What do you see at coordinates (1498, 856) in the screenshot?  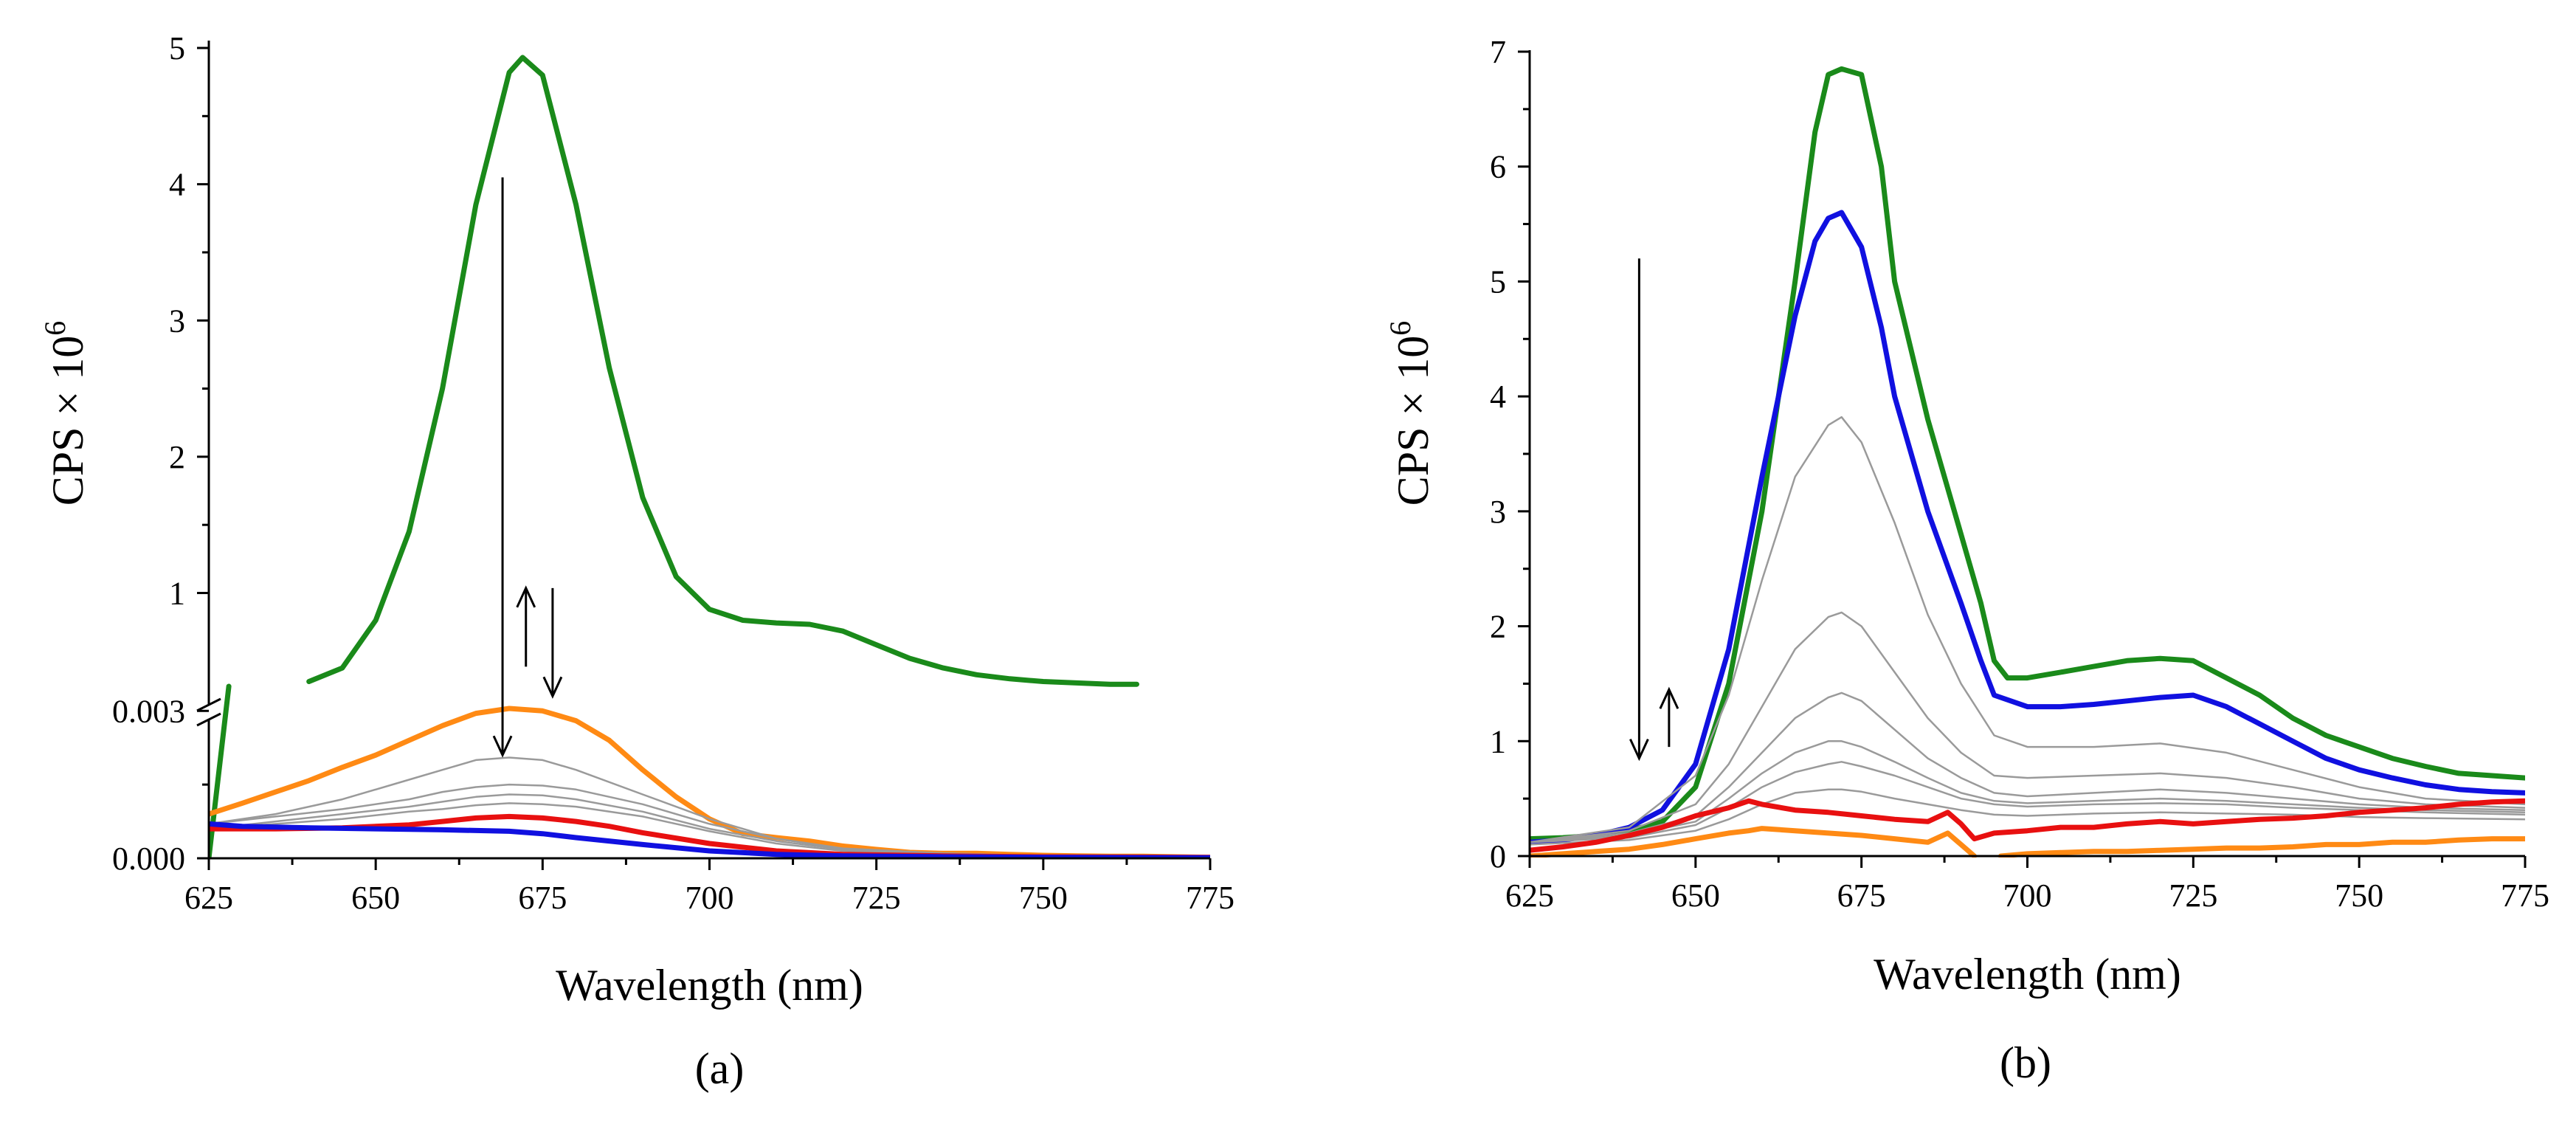 I see `y-tick-label: 0` at bounding box center [1498, 856].